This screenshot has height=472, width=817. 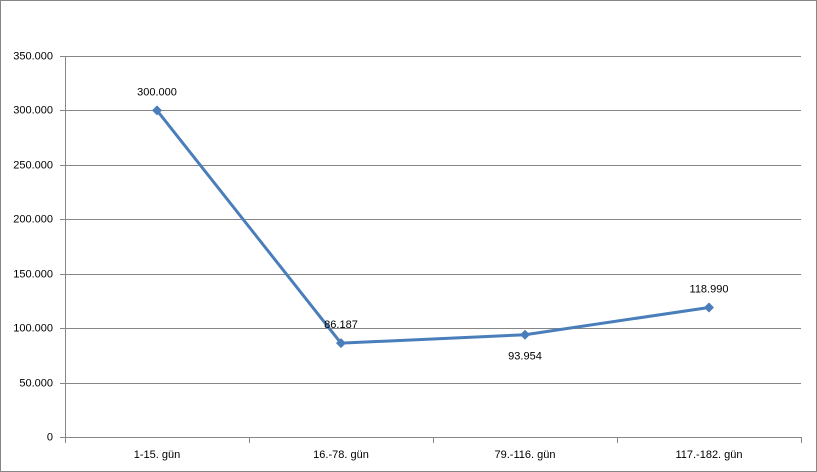 I want to click on x-tick-label: 79.-116. gün, so click(x=525, y=455).